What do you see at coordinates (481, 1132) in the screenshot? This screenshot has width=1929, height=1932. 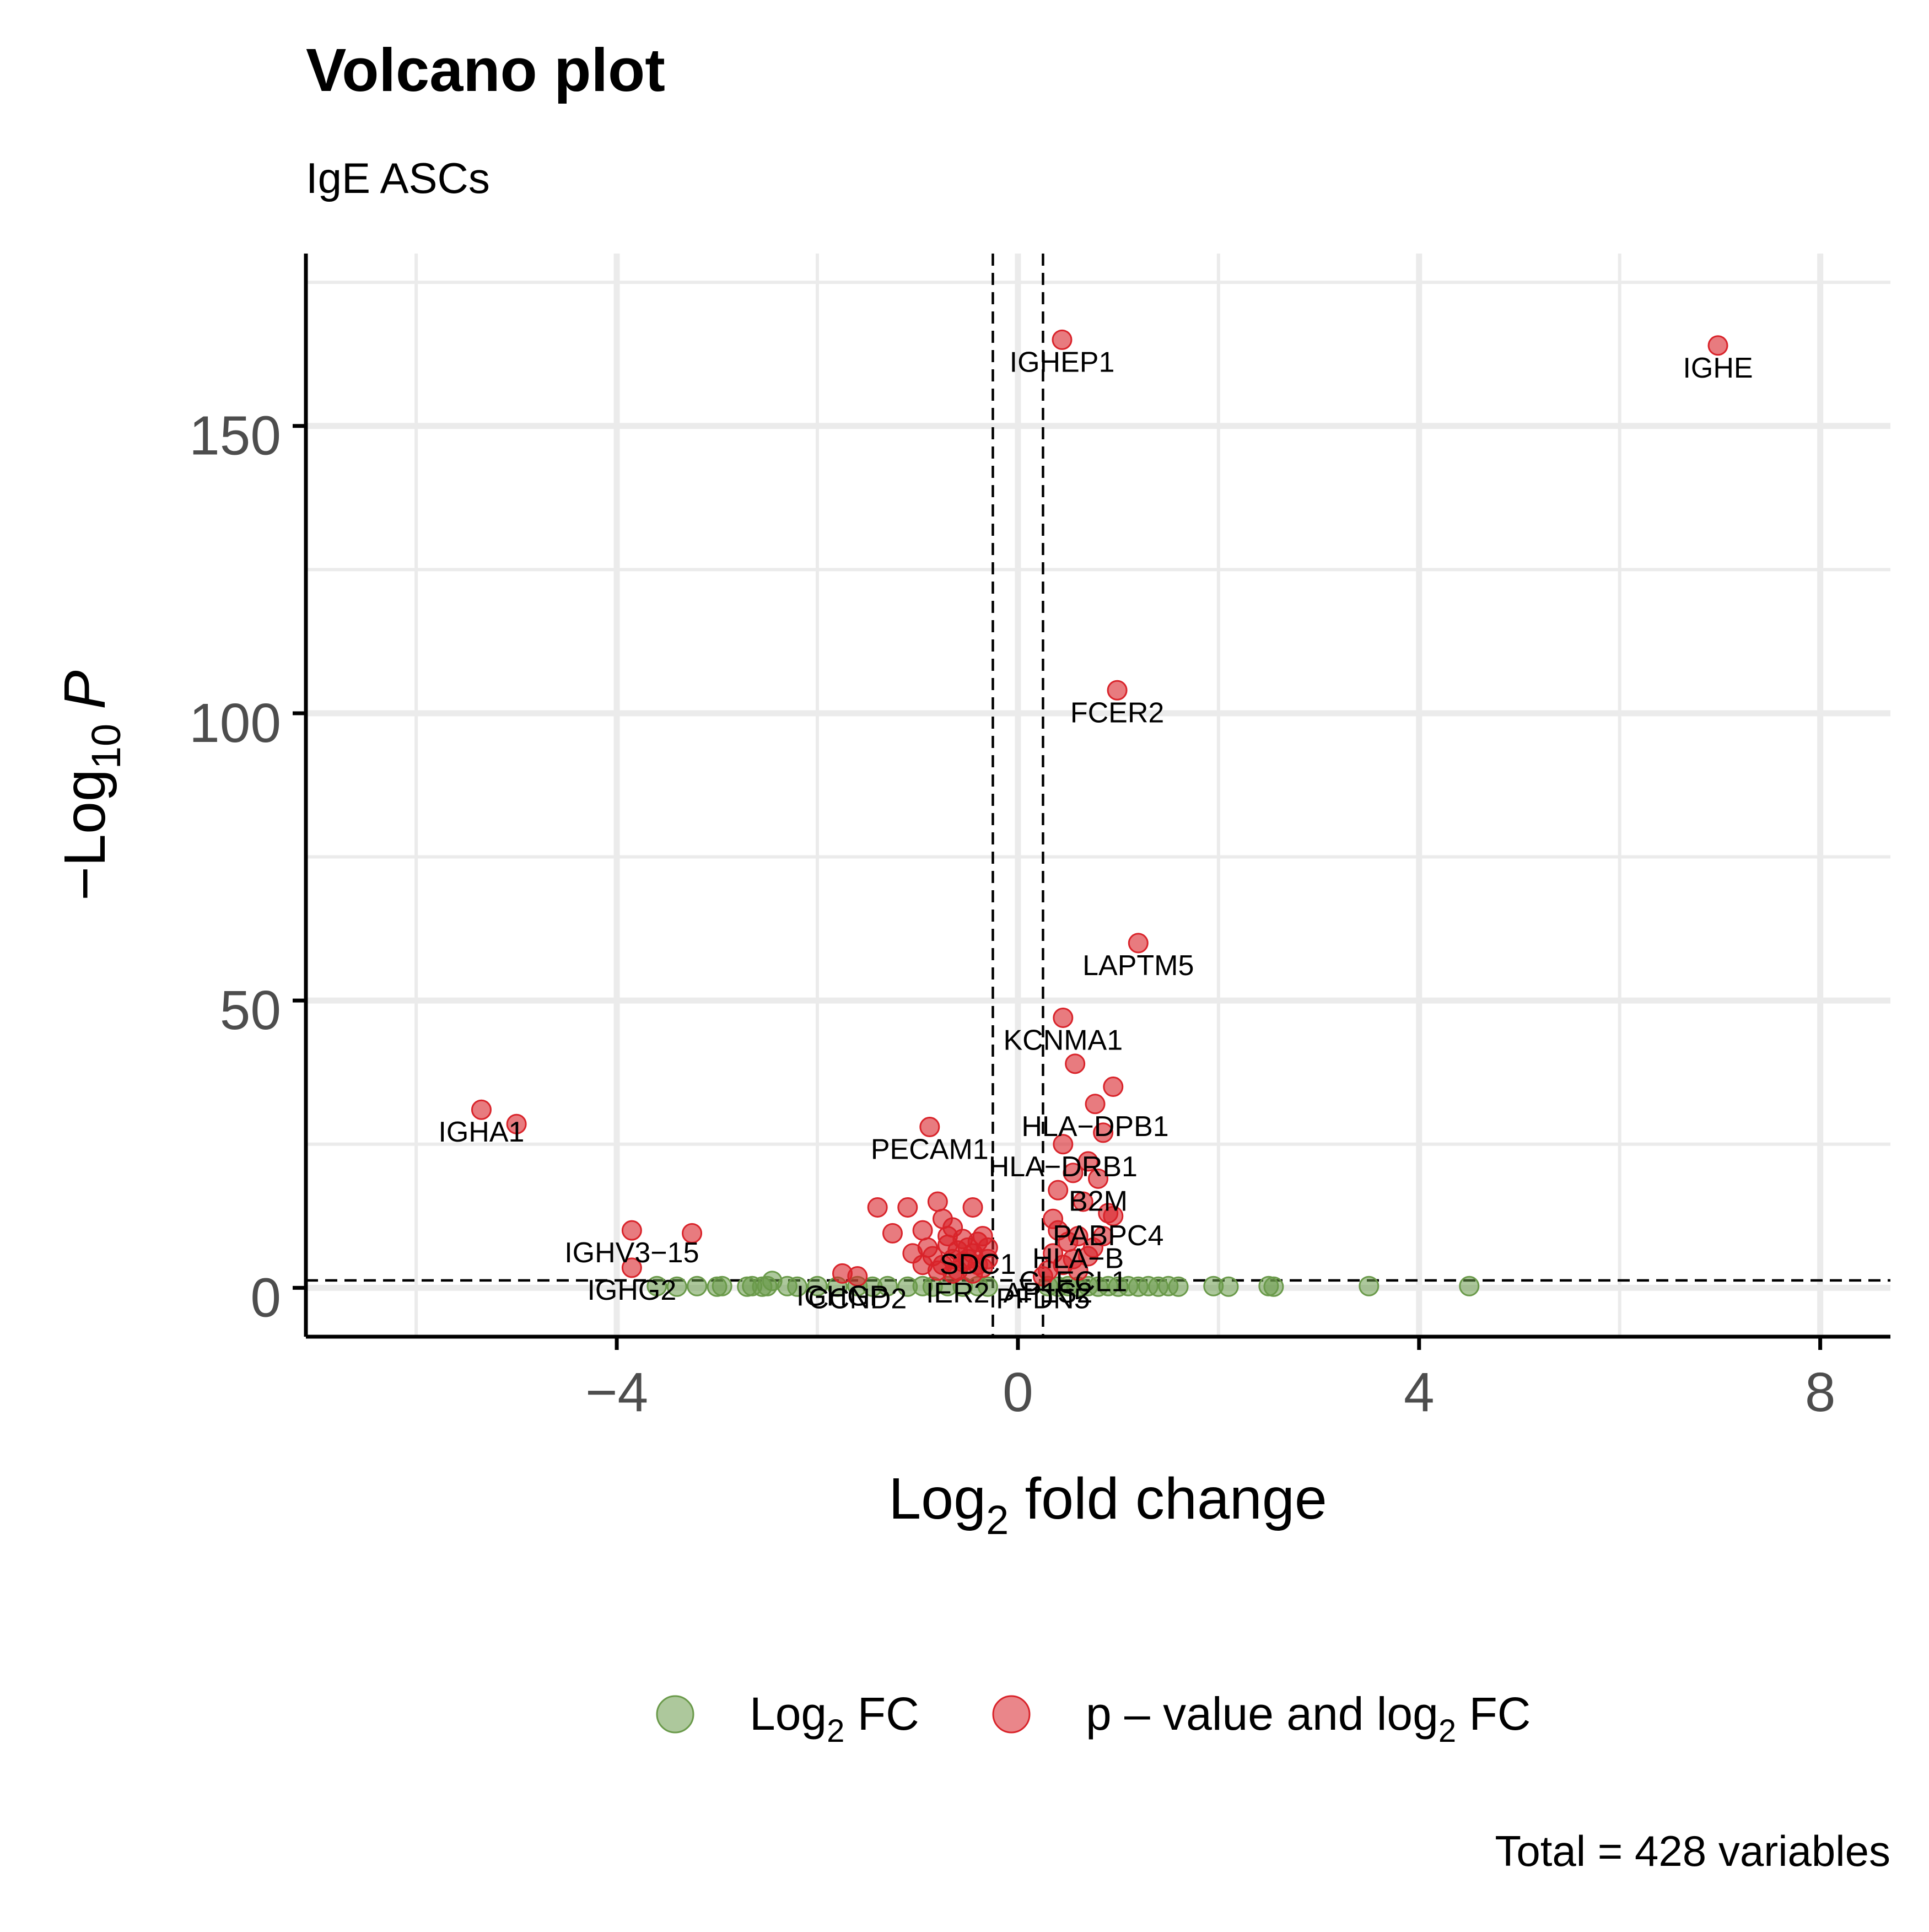 I see `gene-label: IGHA1` at bounding box center [481, 1132].